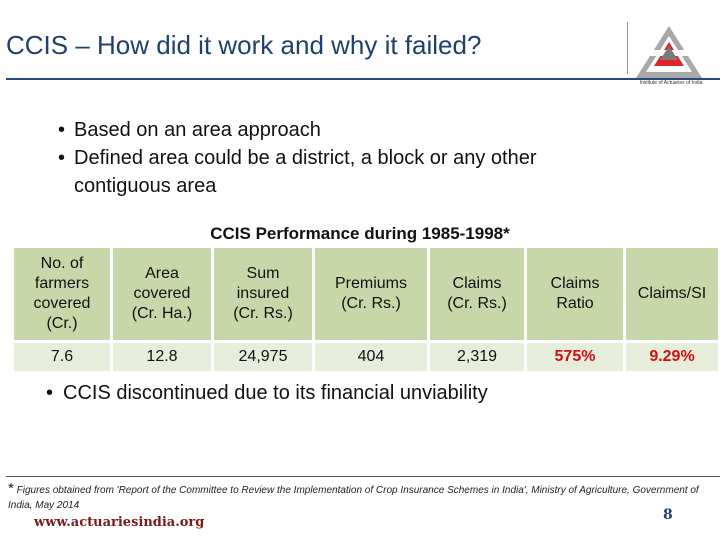 This screenshot has height=540, width=720. What do you see at coordinates (668, 515) in the screenshot?
I see `page-number: 8` at bounding box center [668, 515].